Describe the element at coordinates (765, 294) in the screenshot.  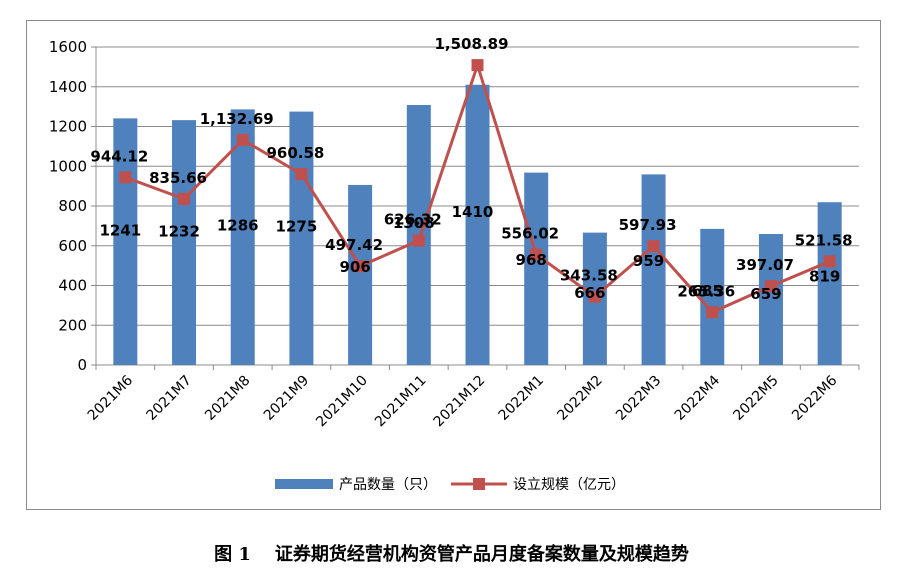
I see `bar-data-label: 659` at that location.